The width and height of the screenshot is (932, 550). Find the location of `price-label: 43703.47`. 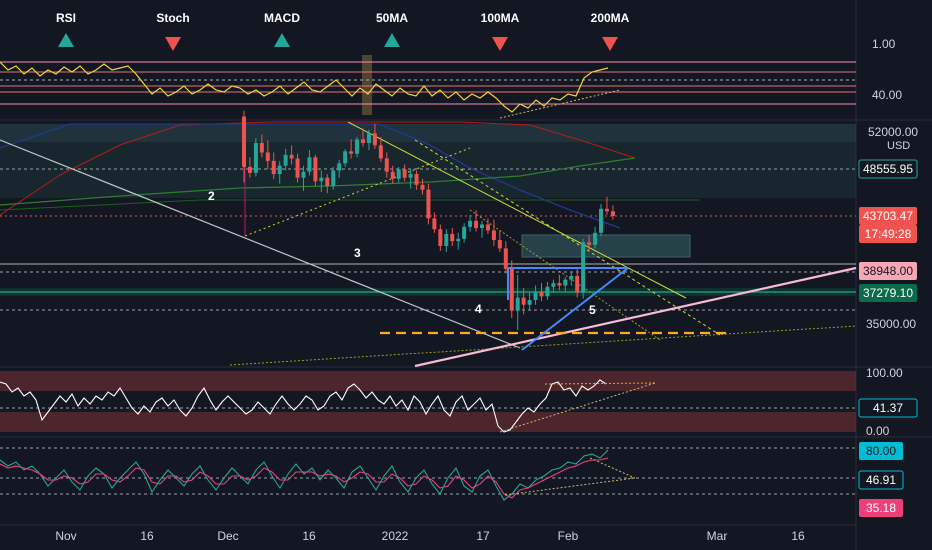

price-label: 43703.47 is located at coordinates (888, 216).